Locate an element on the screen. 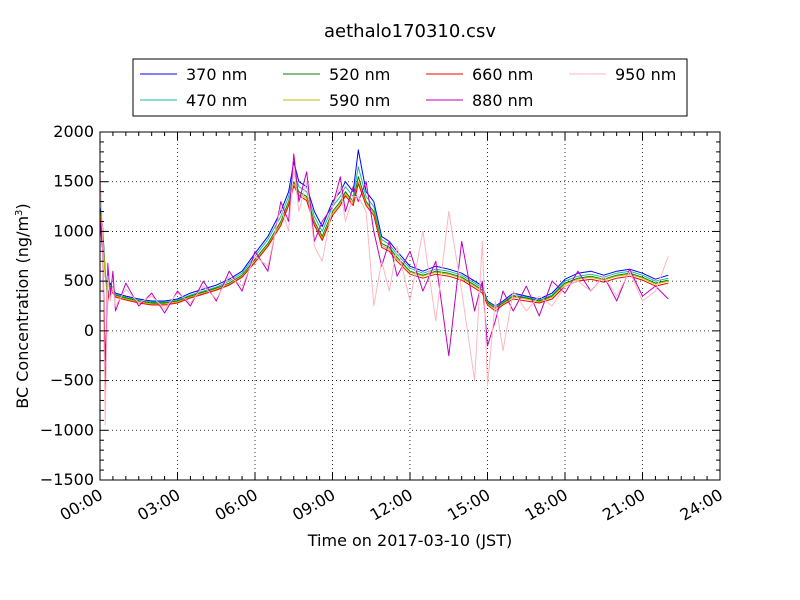 The height and width of the screenshot is (600, 800). y-tick-label: 1000 is located at coordinates (73, 230).